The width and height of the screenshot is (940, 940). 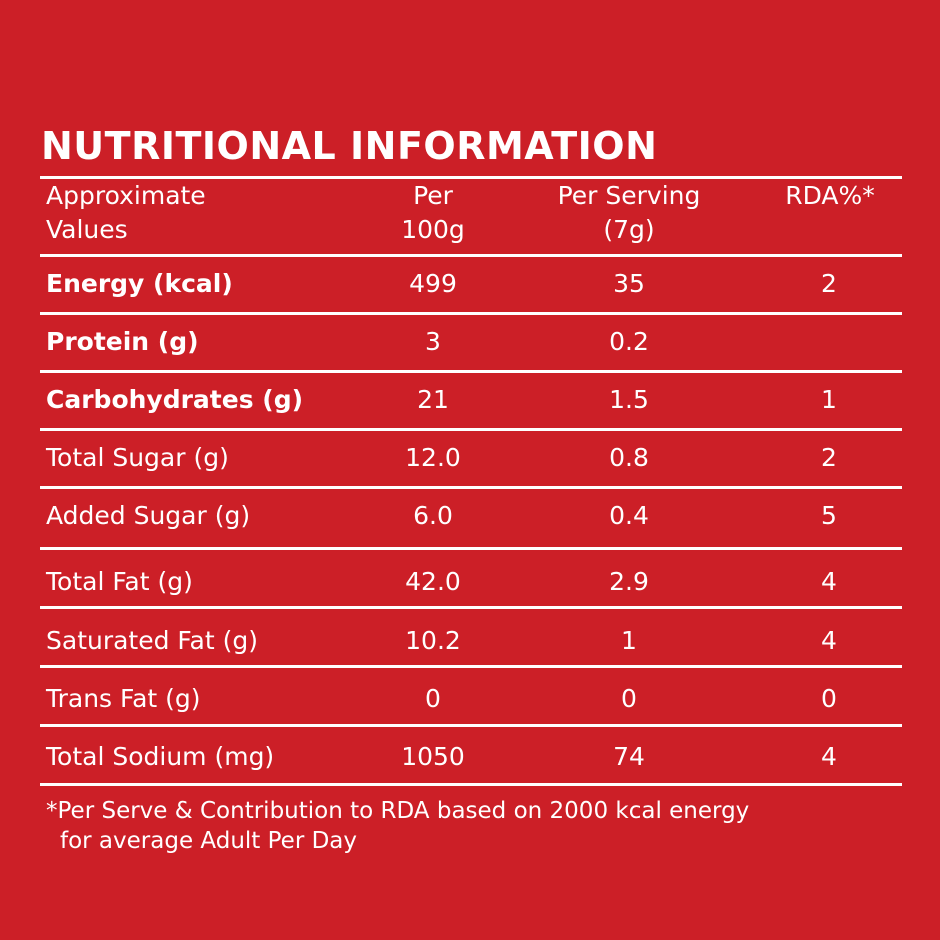 I want to click on row-rda: 5, so click(x=829, y=515).